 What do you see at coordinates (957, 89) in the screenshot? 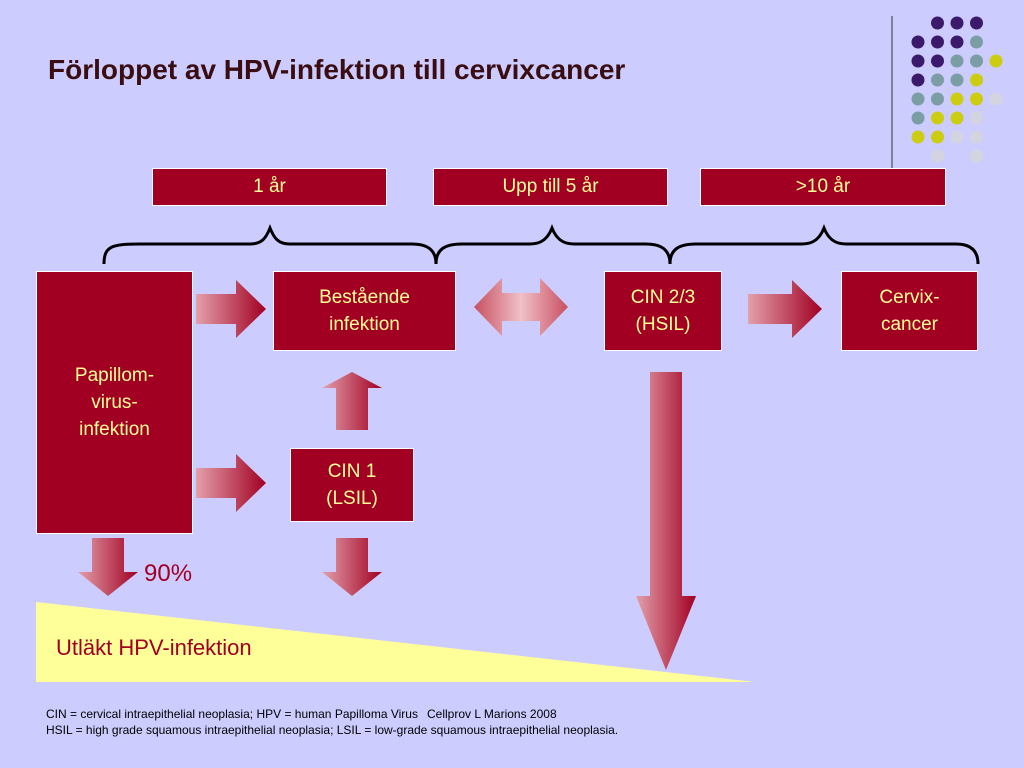
I see `dot-pattern` at bounding box center [957, 89].